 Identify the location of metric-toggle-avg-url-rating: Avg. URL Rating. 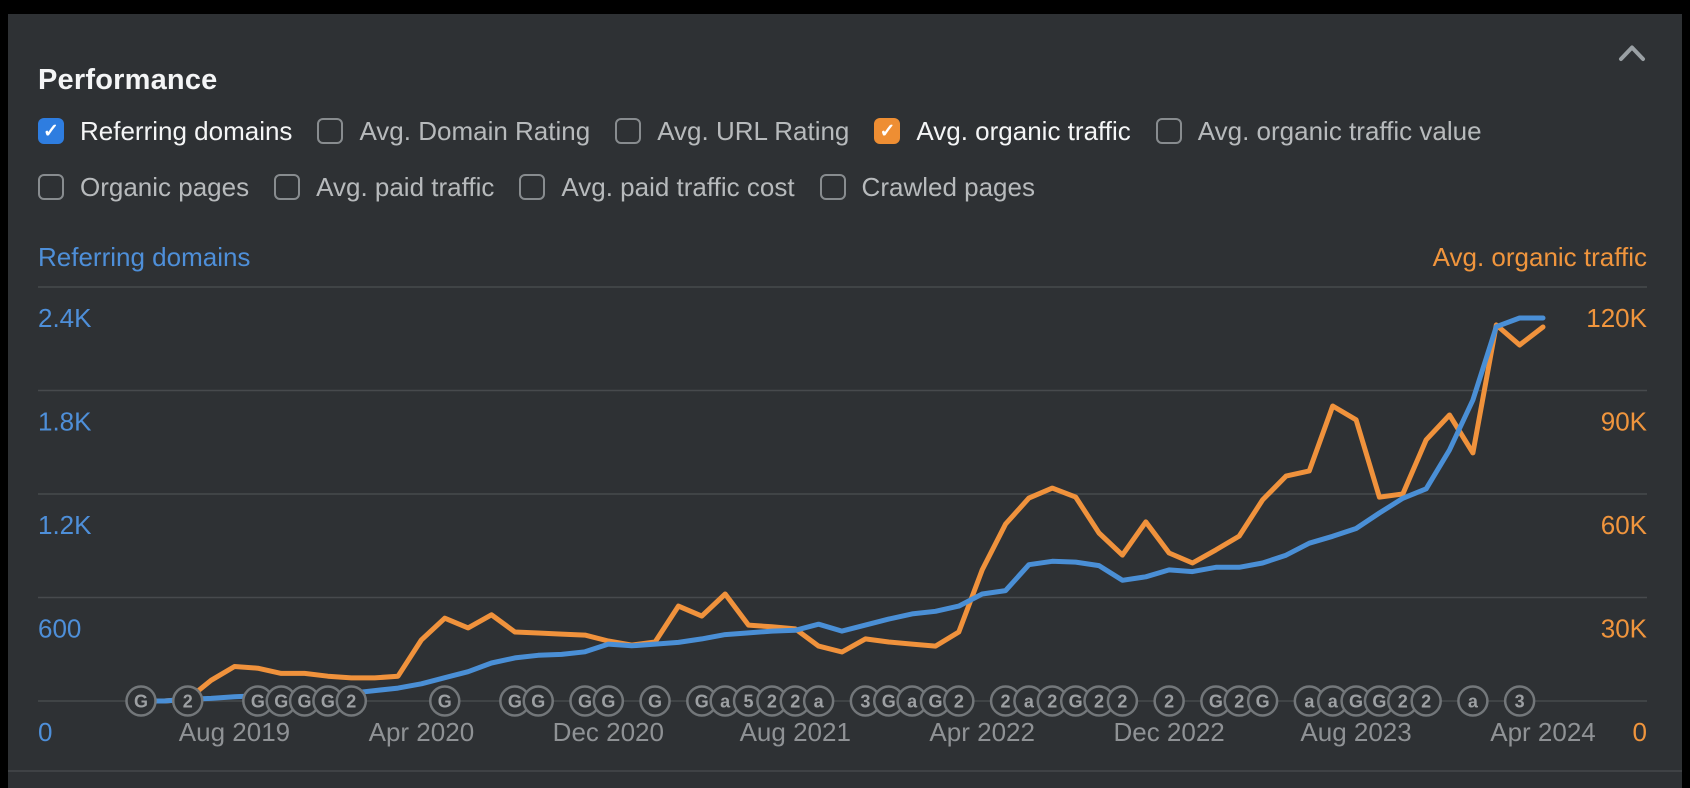
(732, 131).